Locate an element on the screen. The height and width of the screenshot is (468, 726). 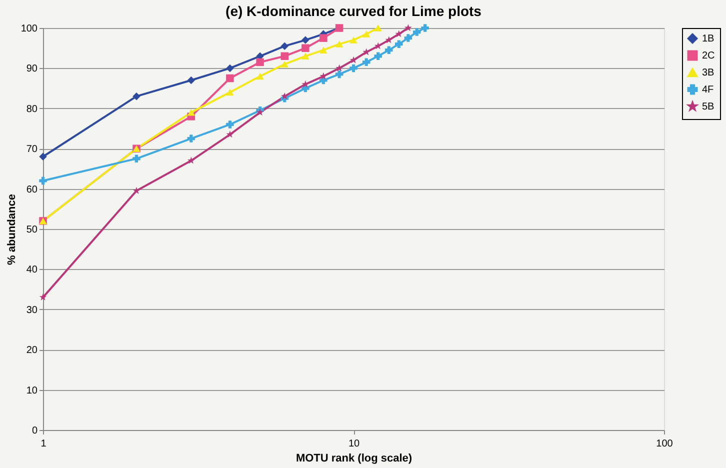
y-tick-label: 60 is located at coordinates (32, 190).